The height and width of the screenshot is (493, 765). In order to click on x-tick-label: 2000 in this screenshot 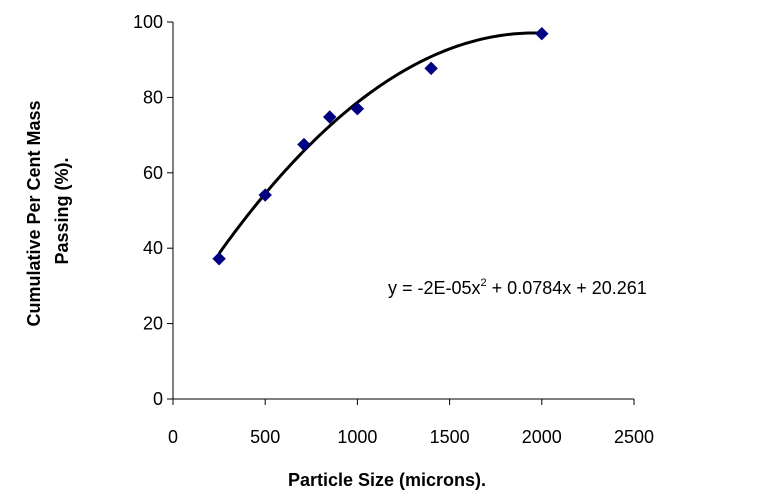, I will do `click(542, 437)`.